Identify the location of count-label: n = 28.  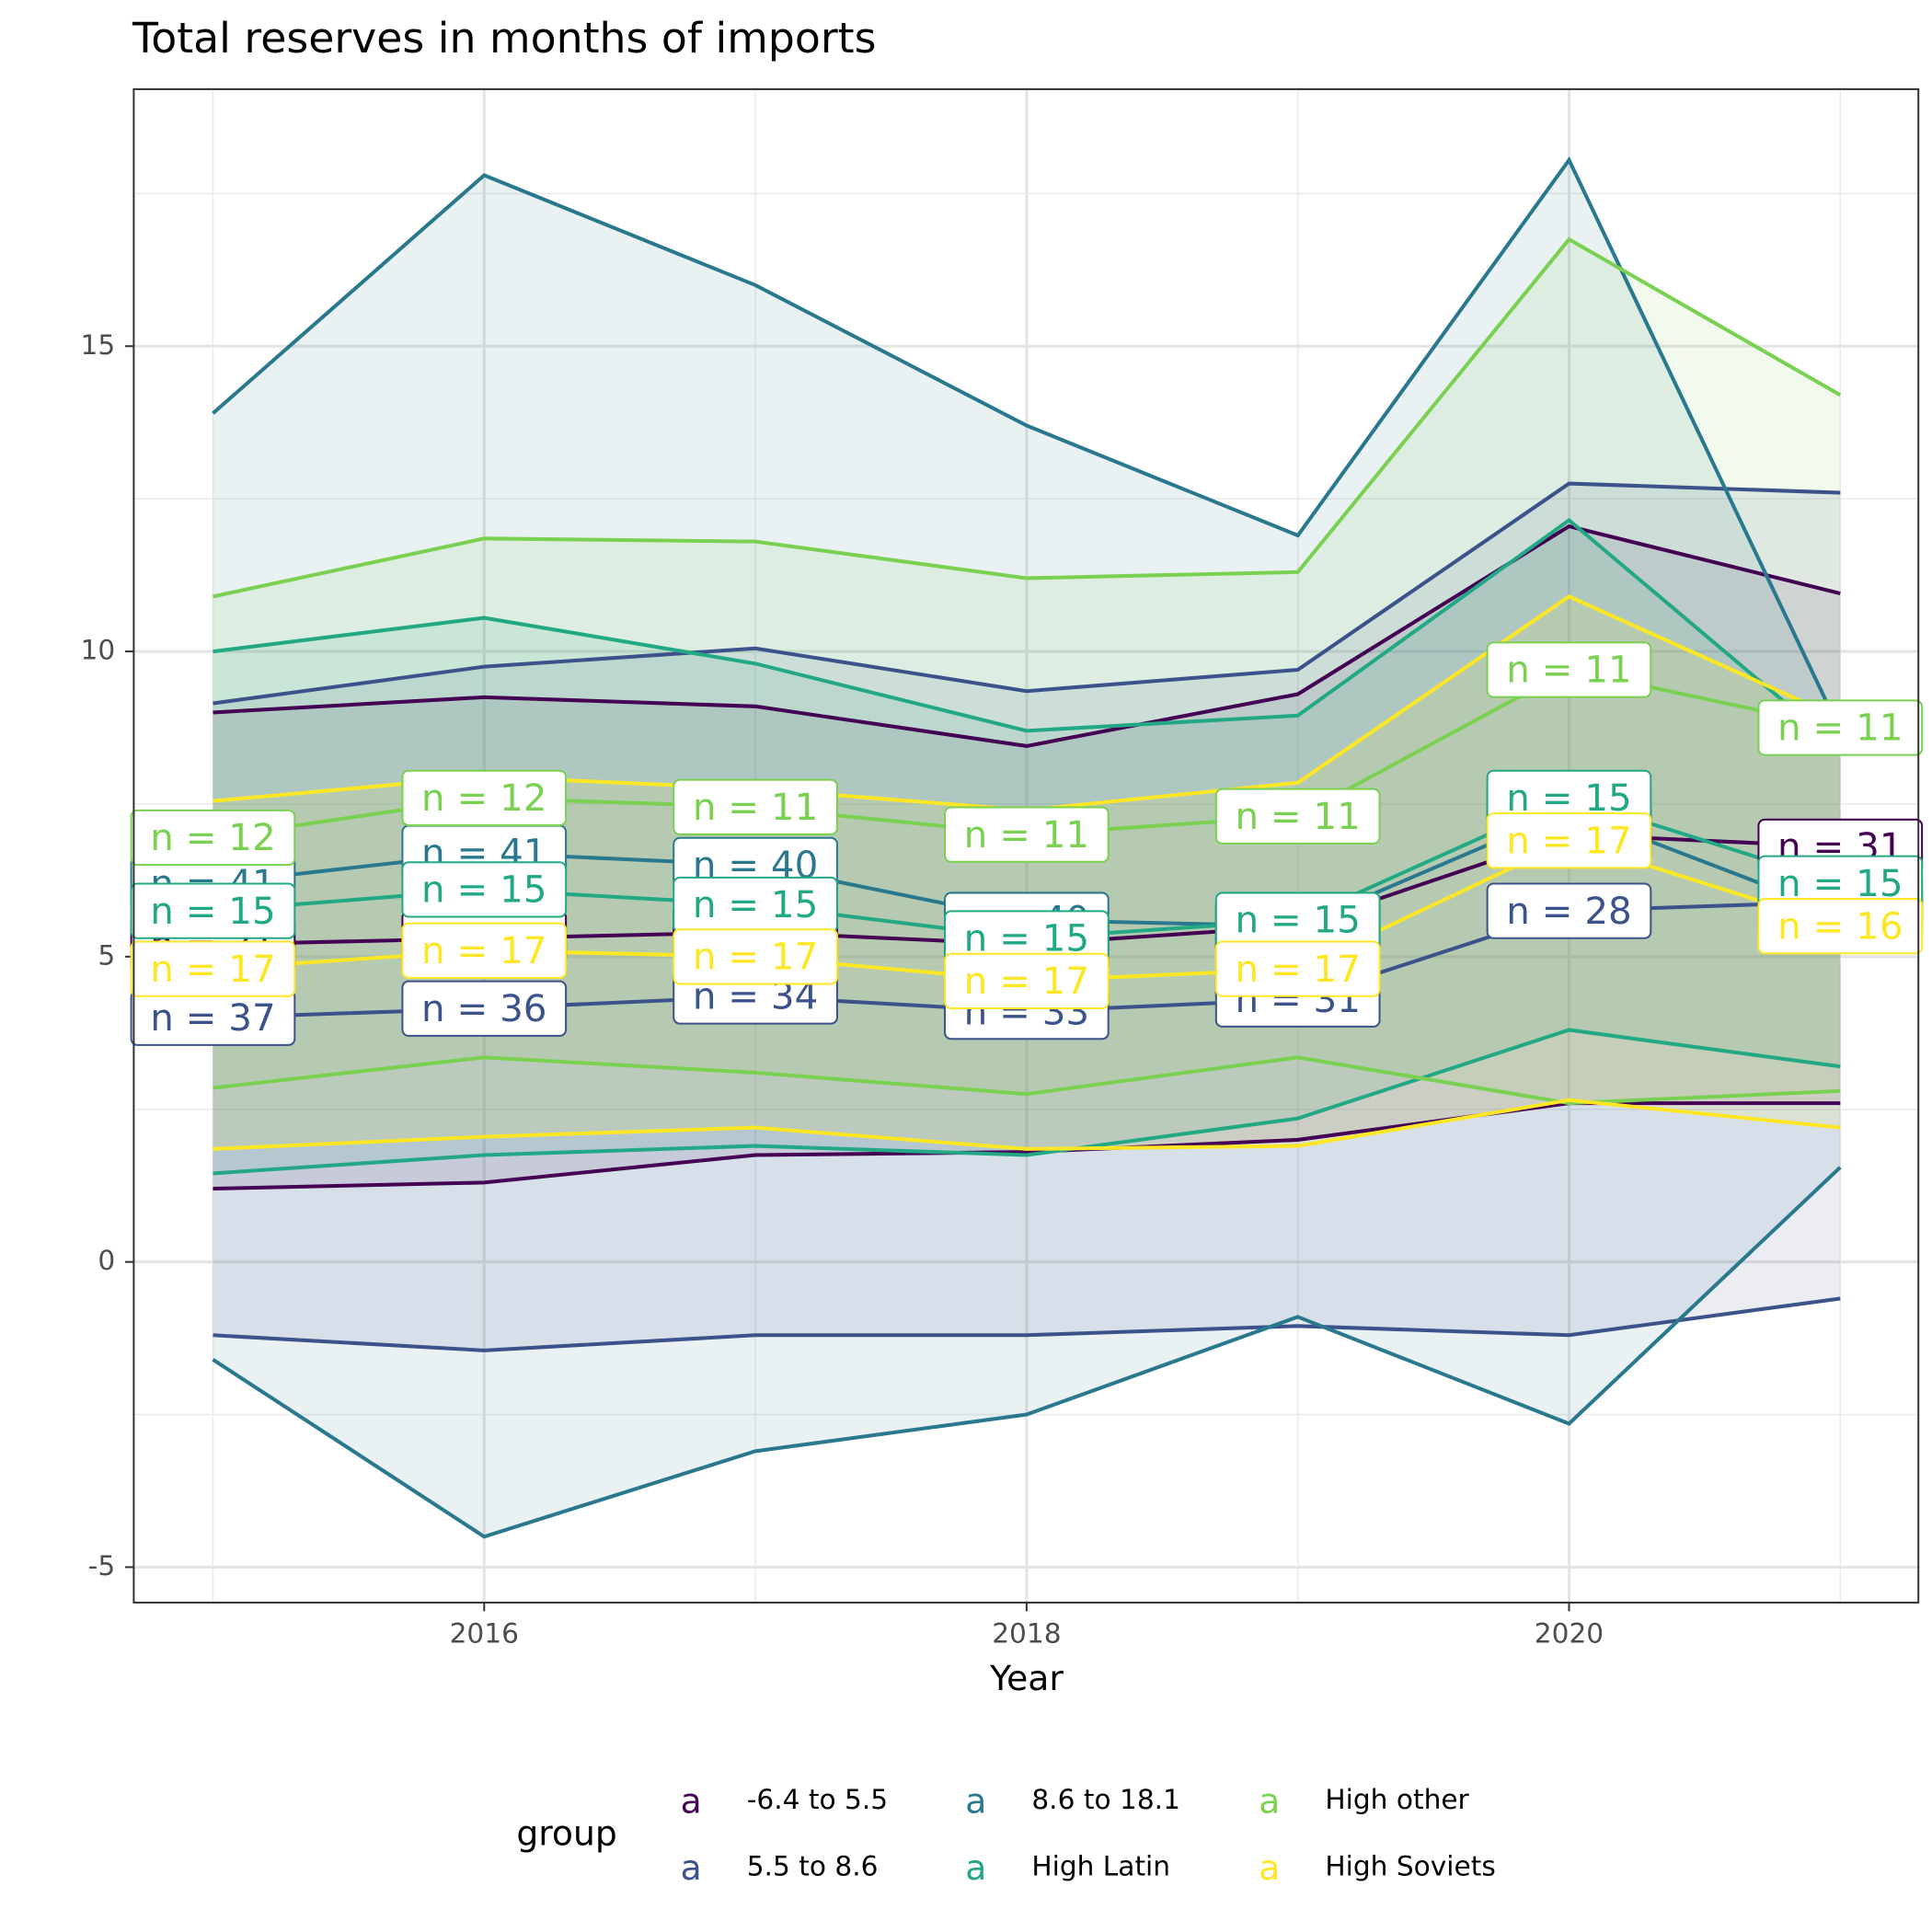
(1568, 911).